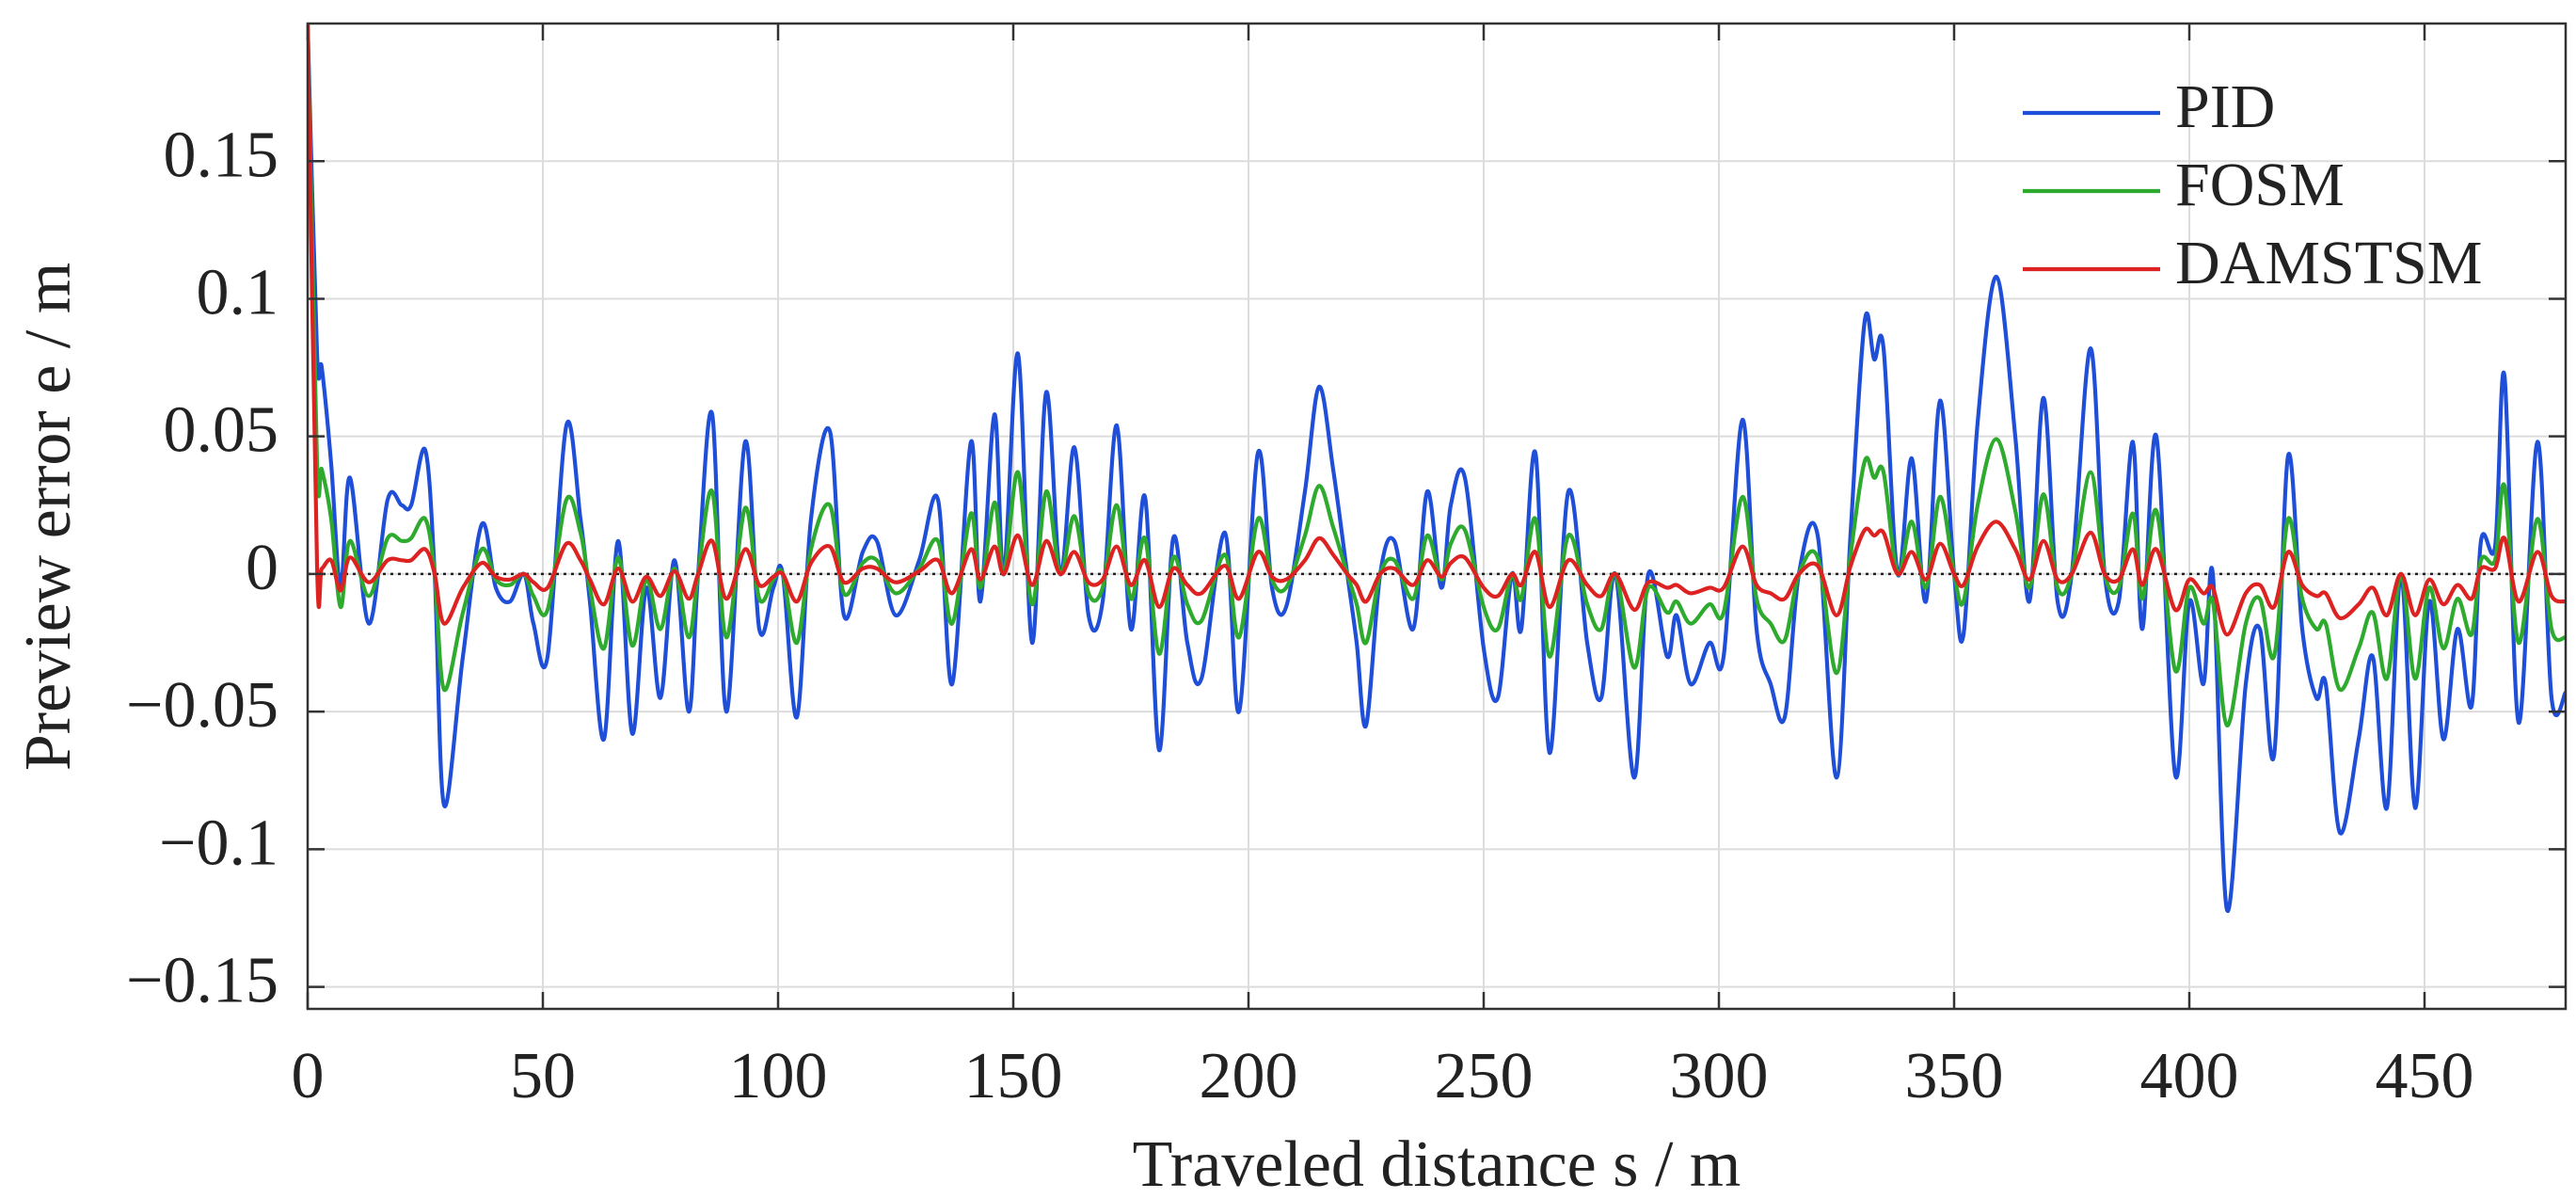 Image resolution: width=2576 pixels, height=1199 pixels. What do you see at coordinates (2328, 263) in the screenshot?
I see `legend-label: DAMSTSM` at bounding box center [2328, 263].